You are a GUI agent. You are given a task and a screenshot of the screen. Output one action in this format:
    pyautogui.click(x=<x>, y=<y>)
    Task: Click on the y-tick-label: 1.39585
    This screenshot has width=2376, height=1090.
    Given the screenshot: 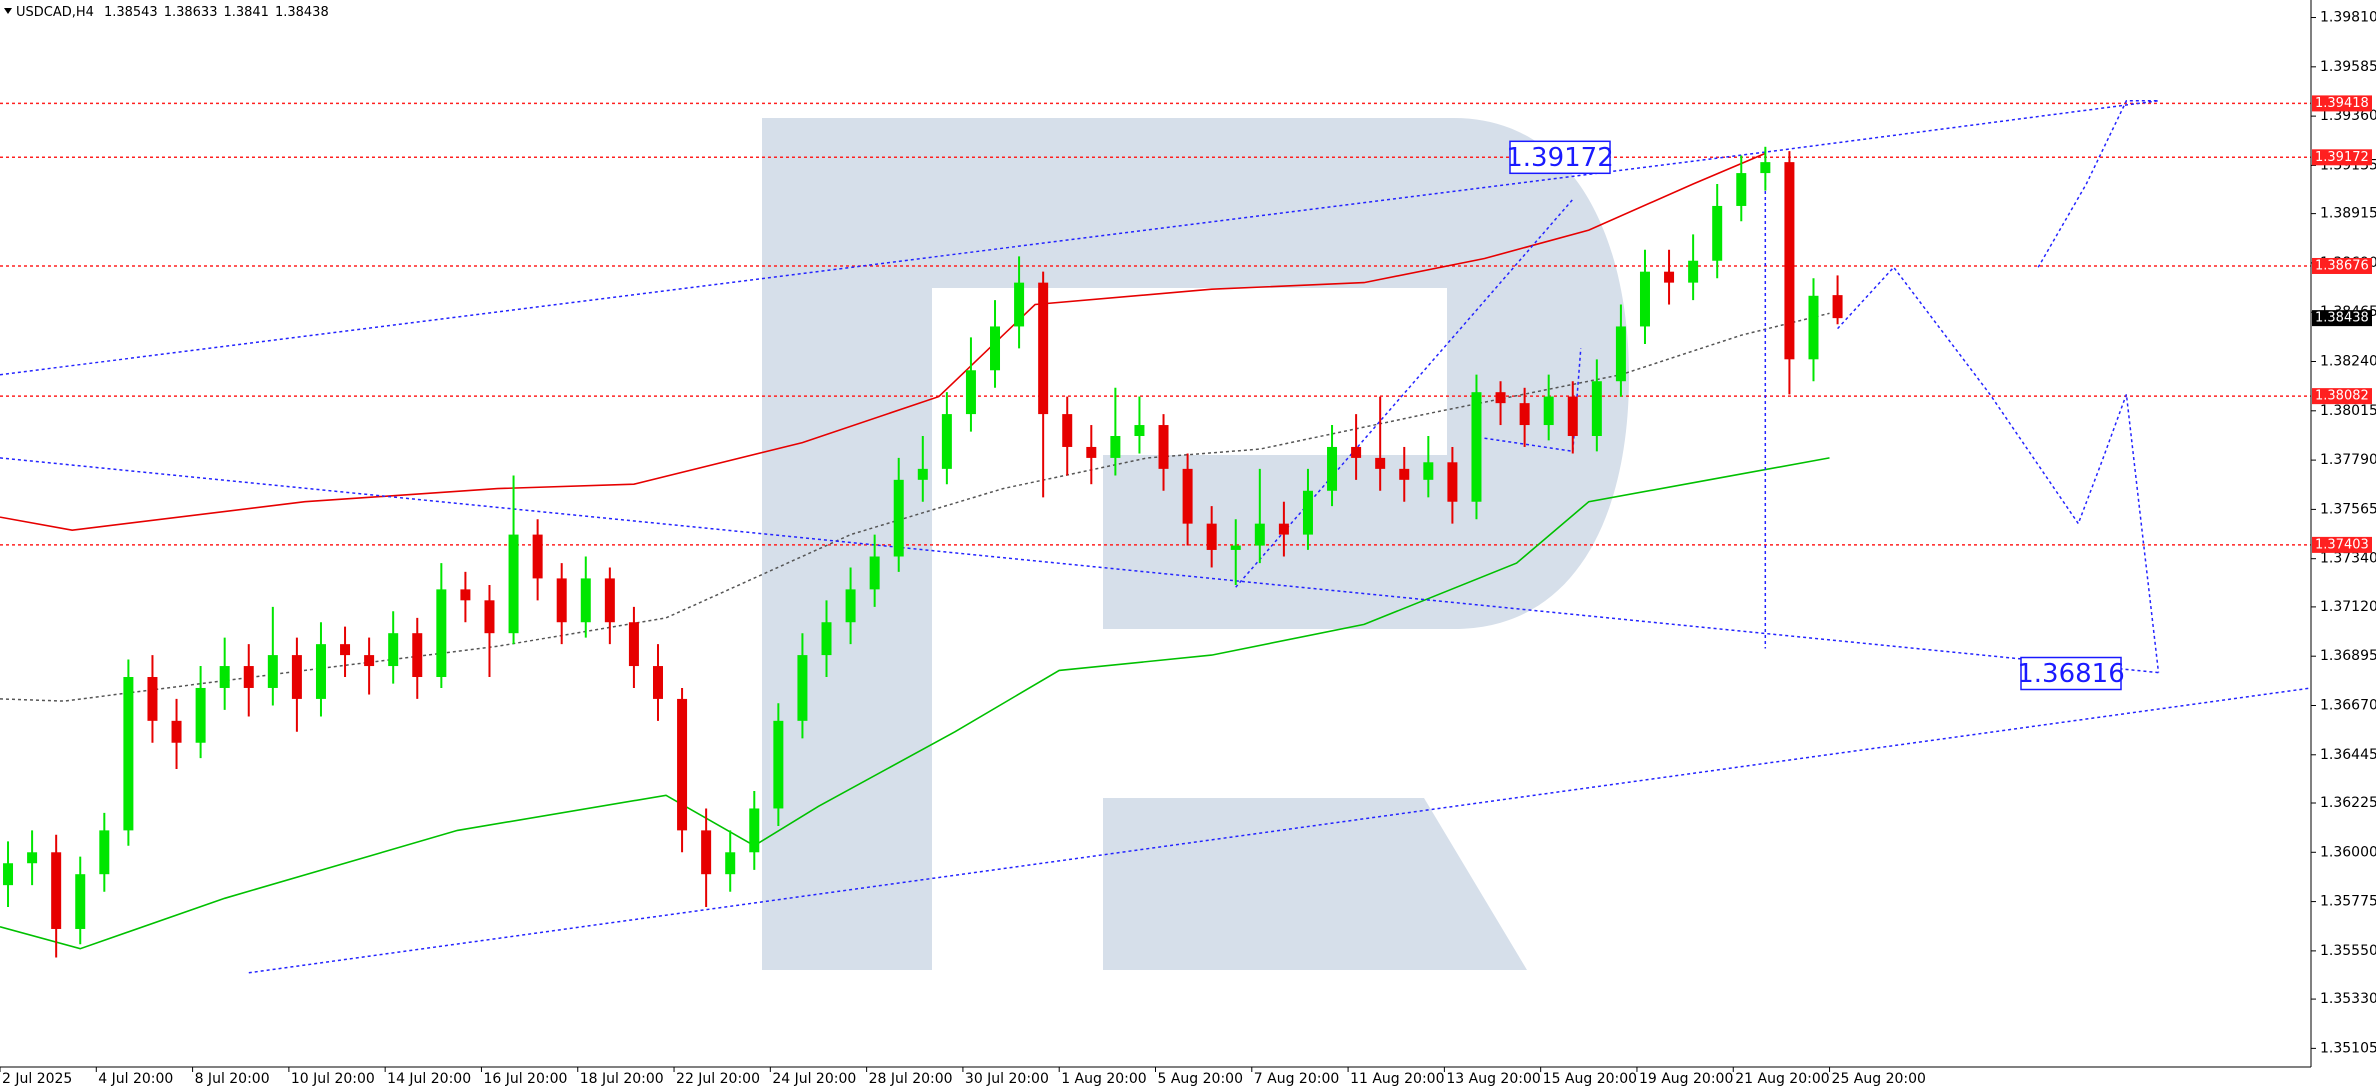 What is the action you would take?
    pyautogui.click(x=2348, y=67)
    